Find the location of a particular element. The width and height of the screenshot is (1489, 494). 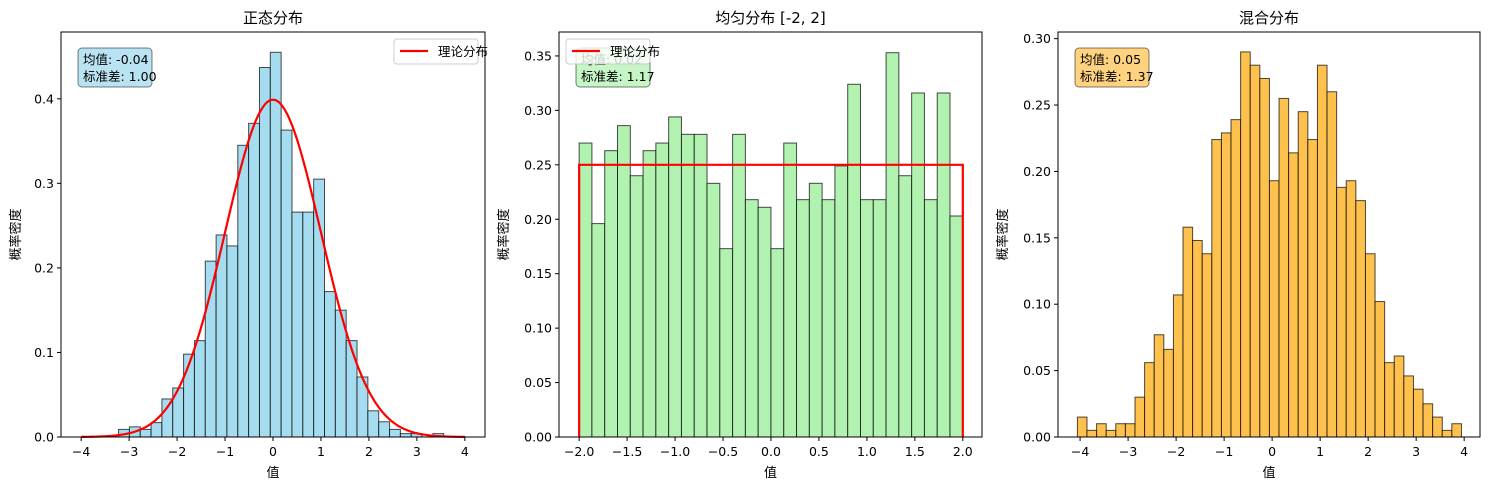

y-tick-label: 0.00 is located at coordinates (538, 437).